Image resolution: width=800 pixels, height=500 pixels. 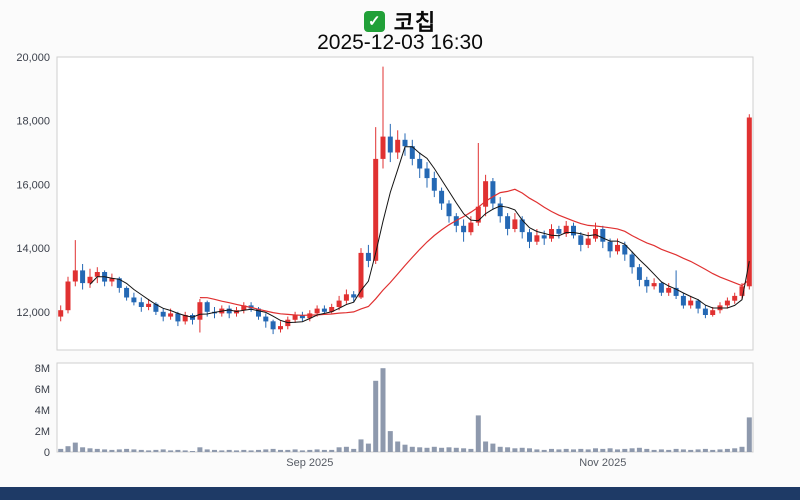 I want to click on svg-text: 0, so click(x=47, y=453).